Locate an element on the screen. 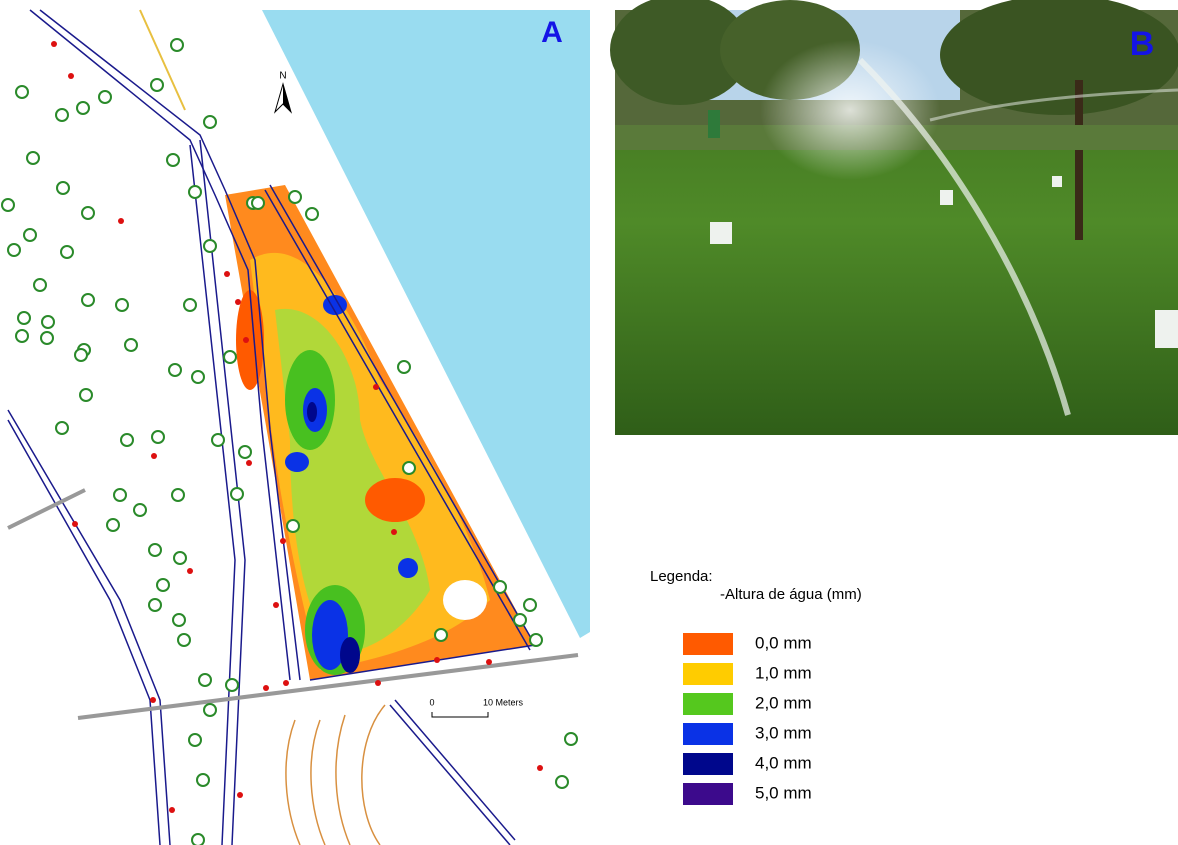 This screenshot has width=1178, height=845. legend-label: 4,0 mm is located at coordinates (783, 762).